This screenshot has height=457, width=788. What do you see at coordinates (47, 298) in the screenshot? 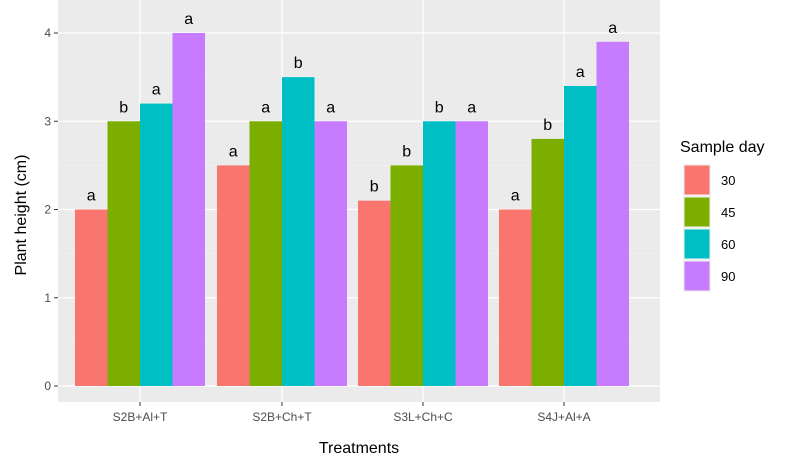
I see `y-tick-label: 1` at bounding box center [47, 298].